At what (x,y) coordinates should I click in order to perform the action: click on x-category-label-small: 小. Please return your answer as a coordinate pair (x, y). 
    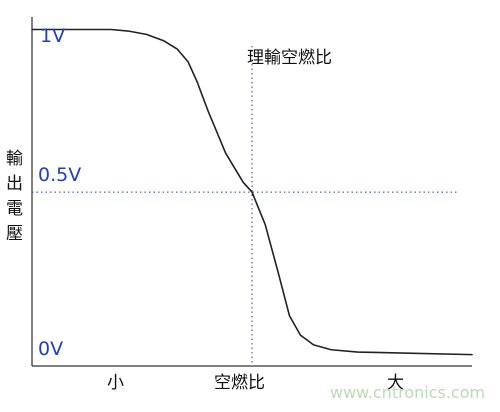
    Looking at the image, I should click on (115, 383).